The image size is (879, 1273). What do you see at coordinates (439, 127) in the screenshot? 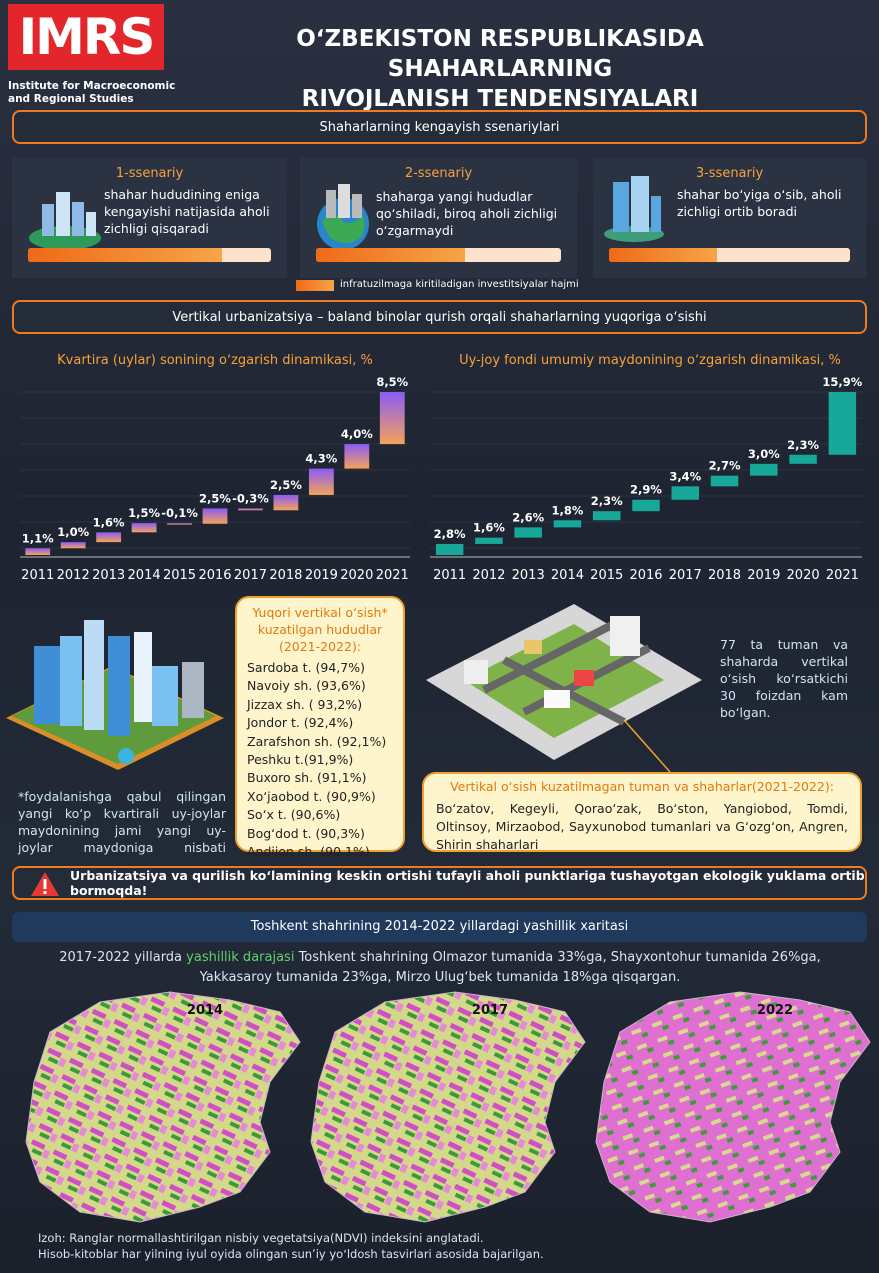
I see `section-heading: Shaharlarning kengayish ssenariylari` at bounding box center [439, 127].